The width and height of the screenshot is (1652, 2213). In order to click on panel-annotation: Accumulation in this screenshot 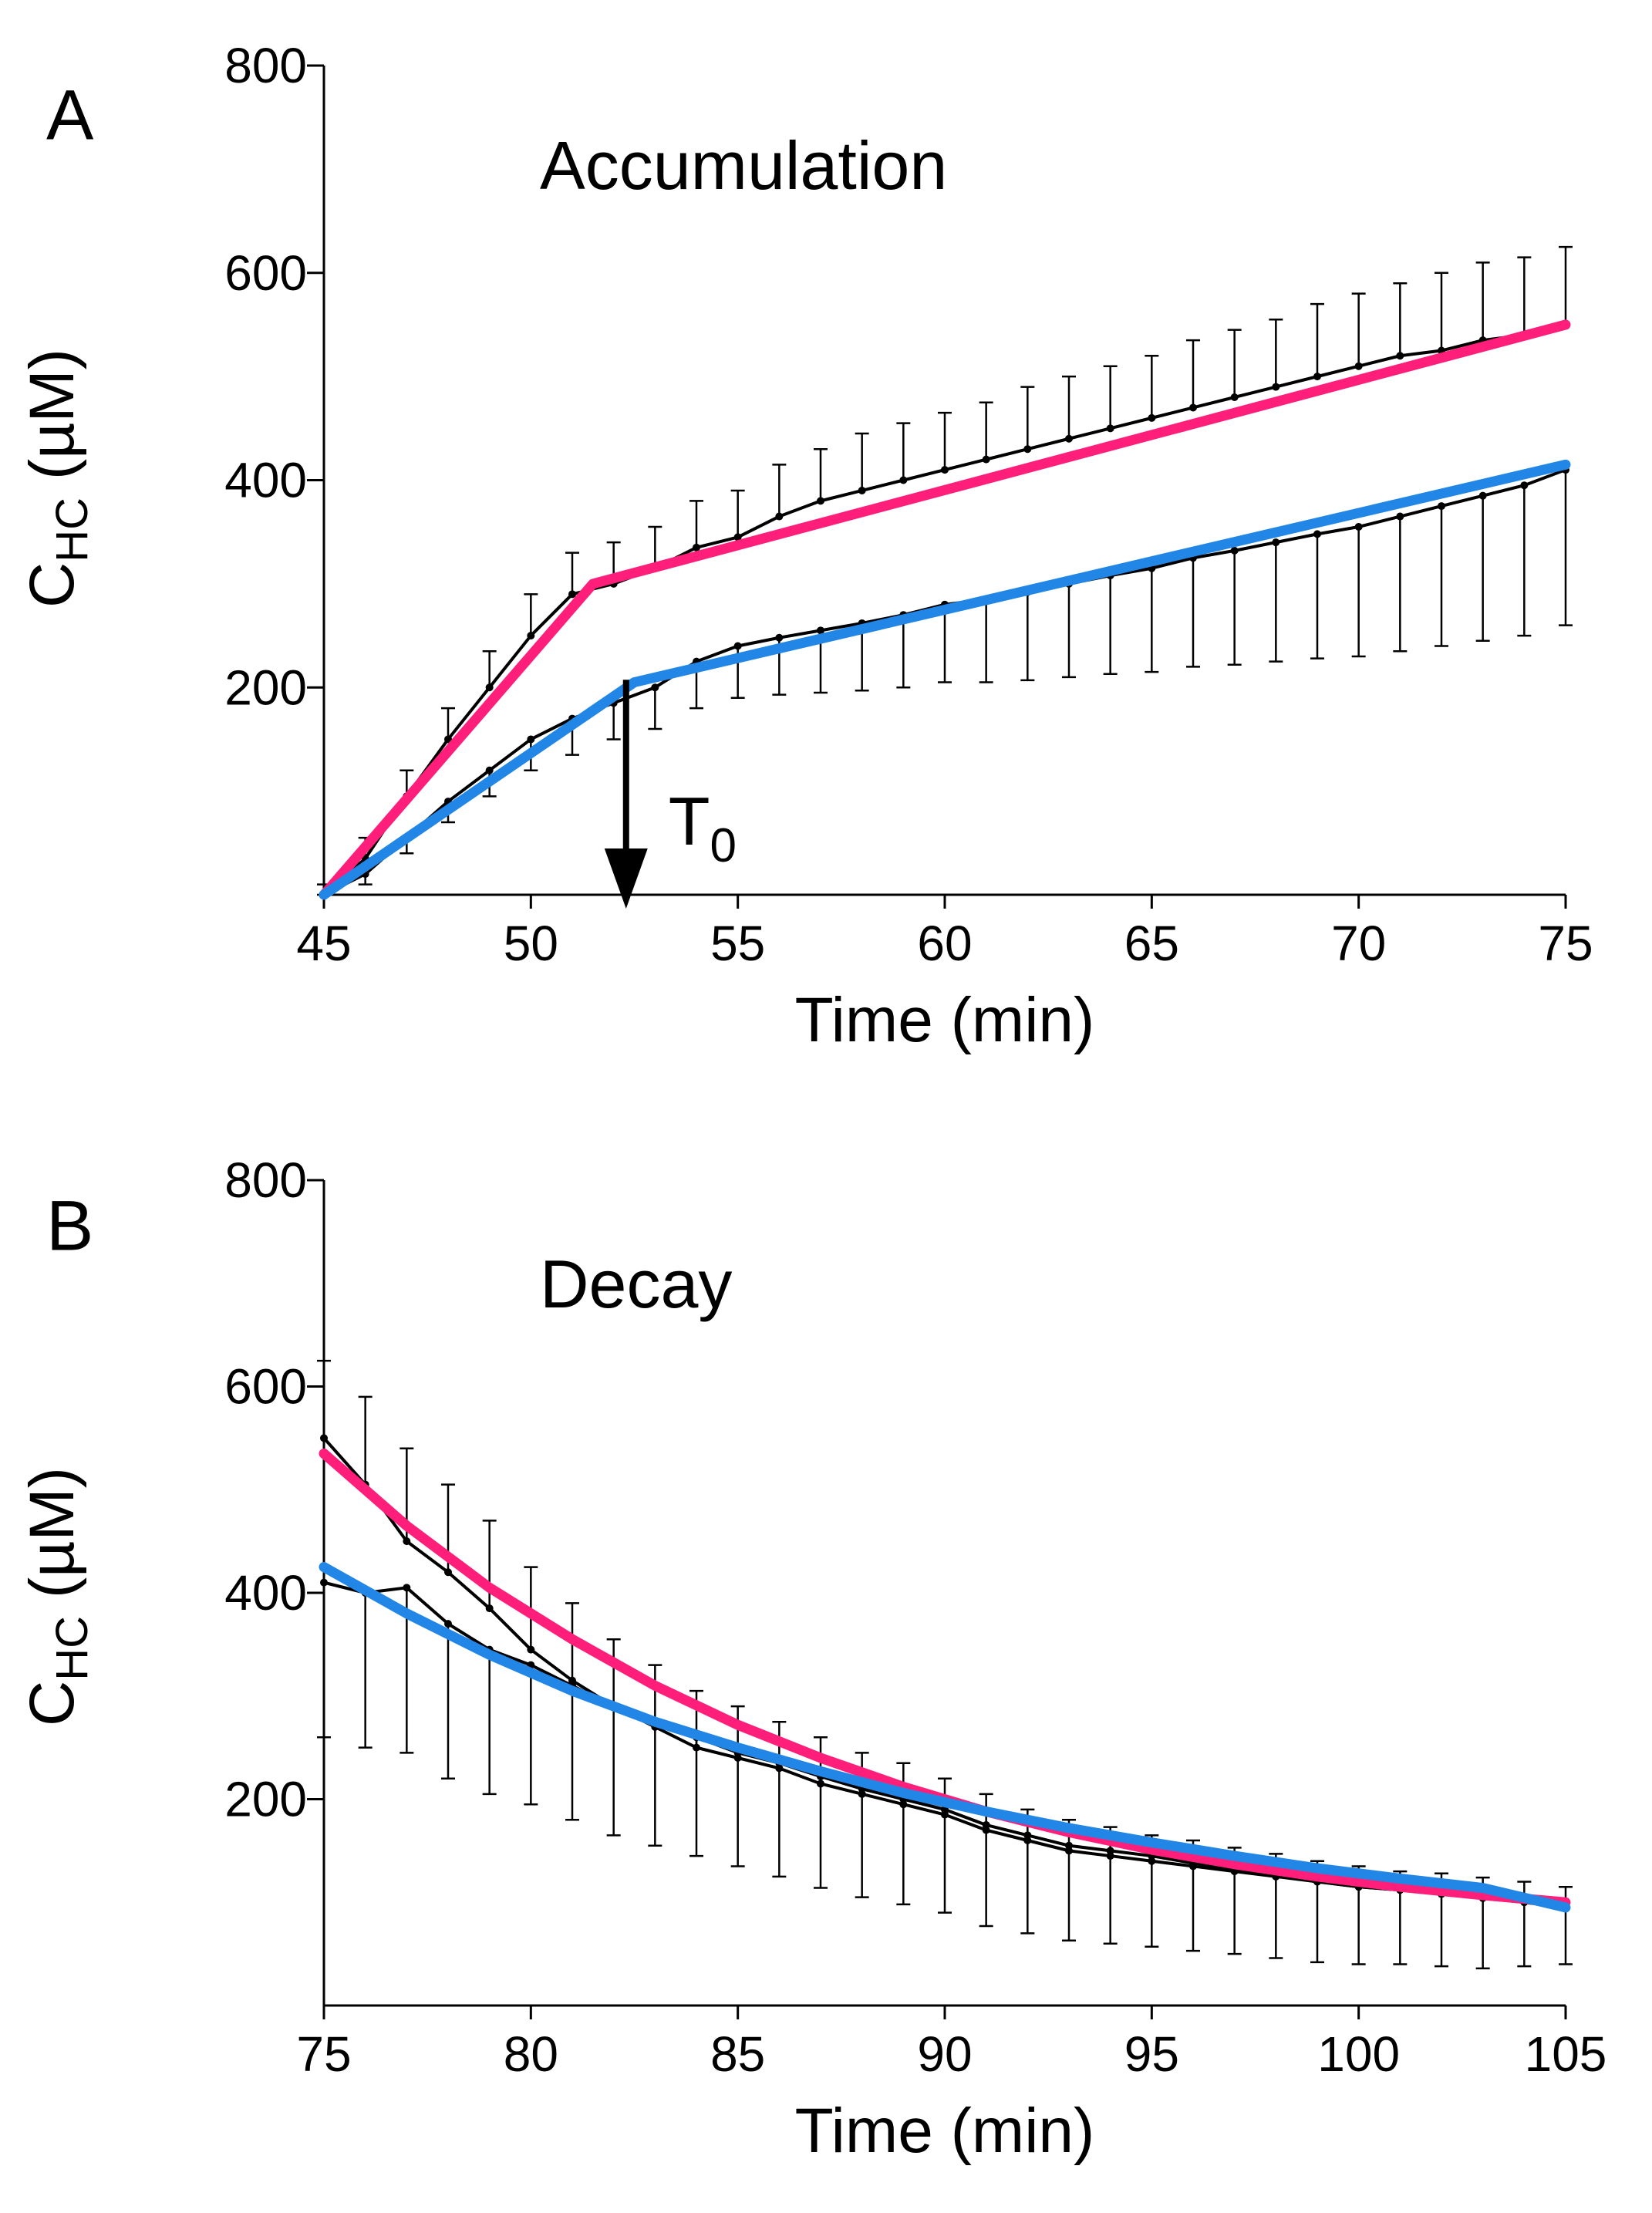, I will do `click(744, 165)`.